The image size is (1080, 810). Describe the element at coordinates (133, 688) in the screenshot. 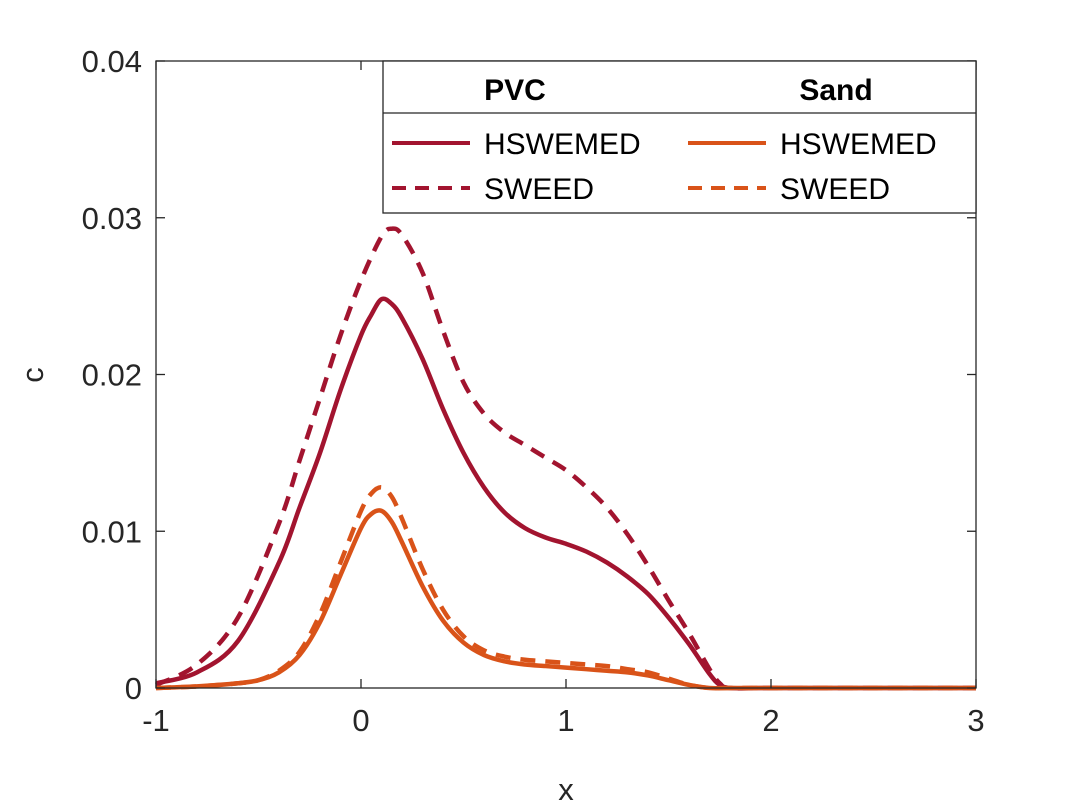

I see `y-tick-label: 0` at that location.